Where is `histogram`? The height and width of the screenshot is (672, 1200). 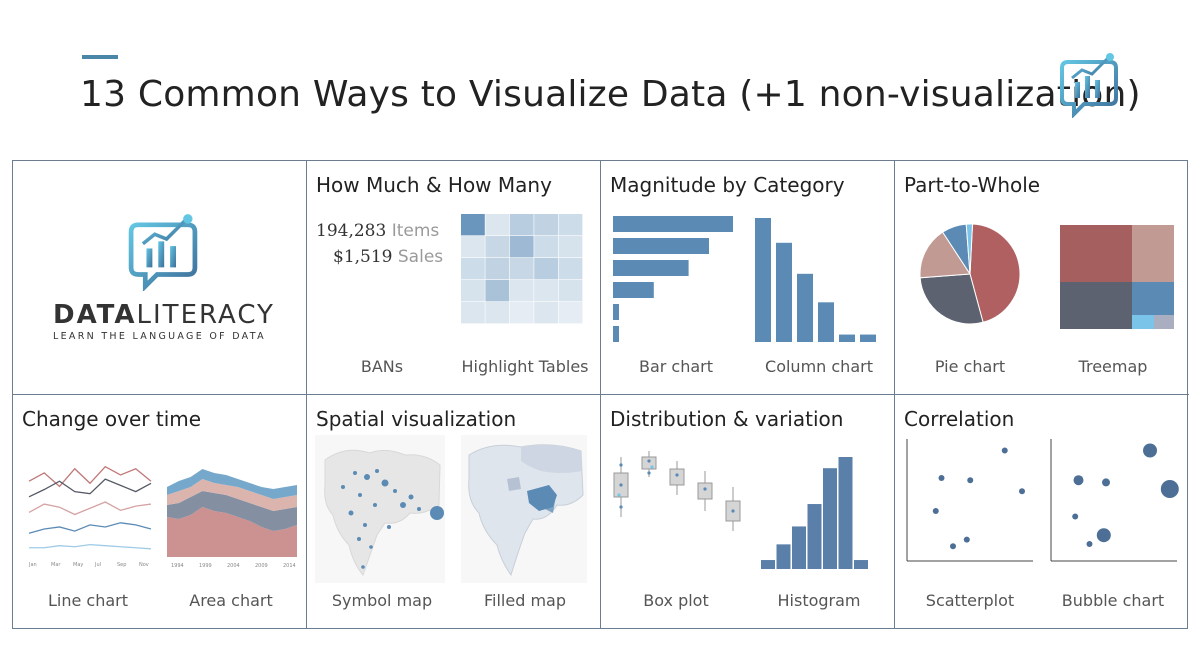
histogram is located at coordinates (814, 513).